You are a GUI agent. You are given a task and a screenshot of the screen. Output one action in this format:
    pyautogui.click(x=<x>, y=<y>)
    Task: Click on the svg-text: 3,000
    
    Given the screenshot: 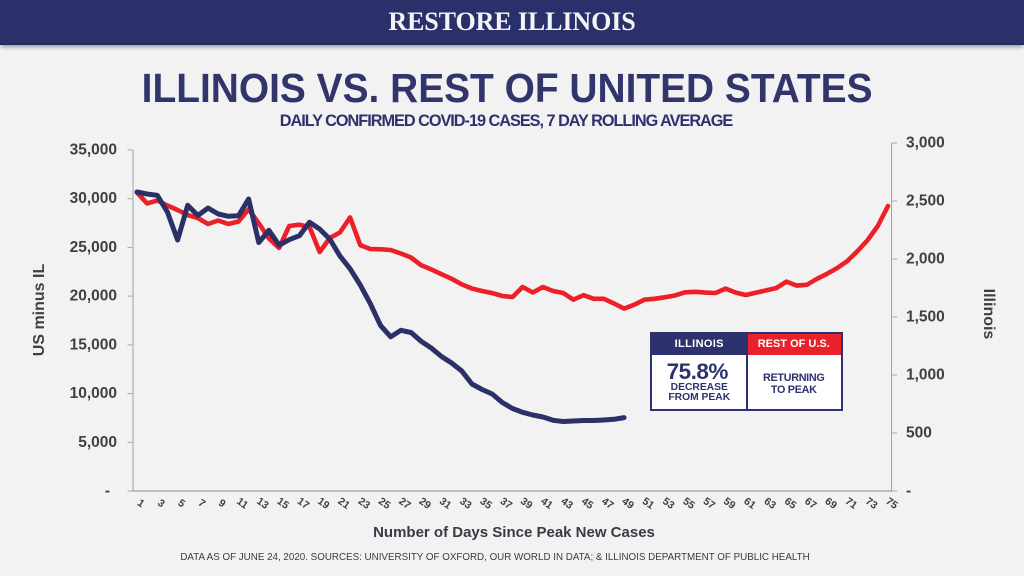 What is the action you would take?
    pyautogui.click(x=925, y=143)
    